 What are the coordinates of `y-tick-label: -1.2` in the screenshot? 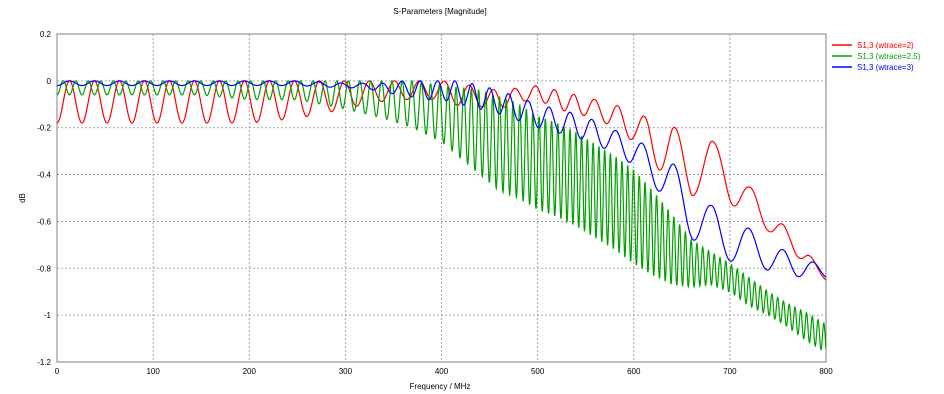 It's located at (44, 362).